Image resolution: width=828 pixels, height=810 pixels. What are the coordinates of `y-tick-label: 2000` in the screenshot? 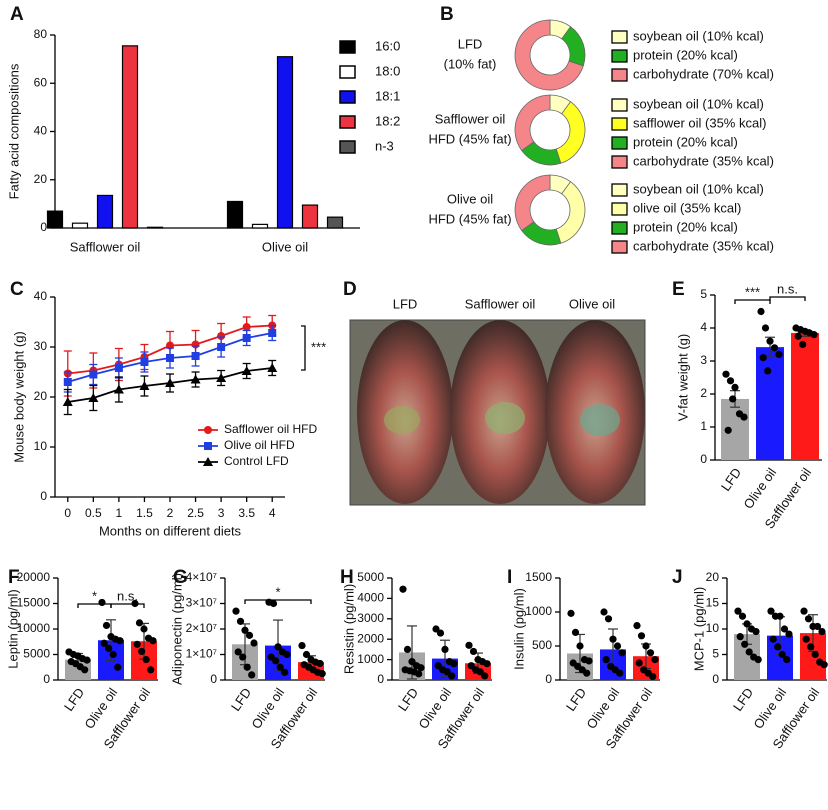 It's located at (370, 638).